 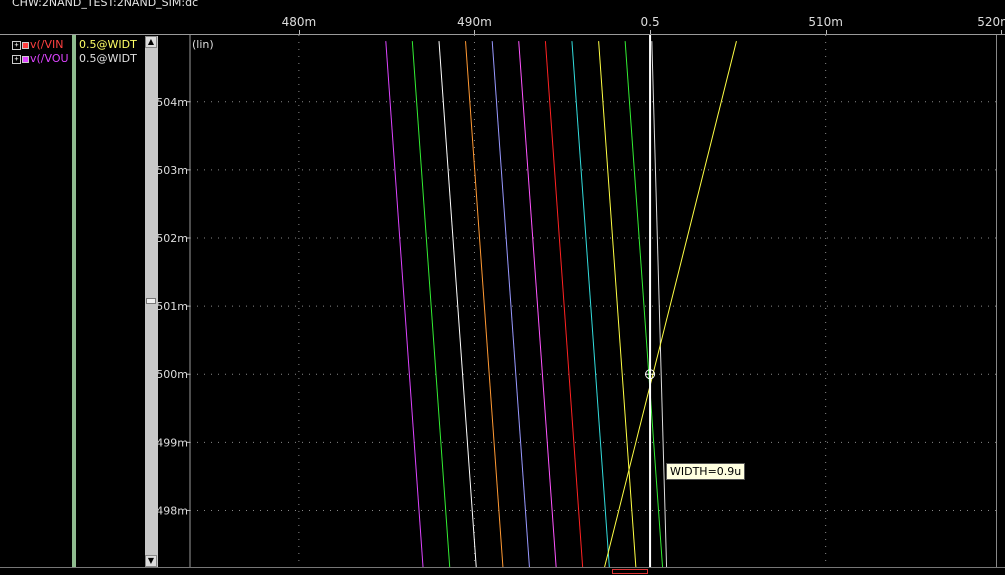 What do you see at coordinates (825, 22) in the screenshot?
I see `x-tick-label: 510m` at bounding box center [825, 22].